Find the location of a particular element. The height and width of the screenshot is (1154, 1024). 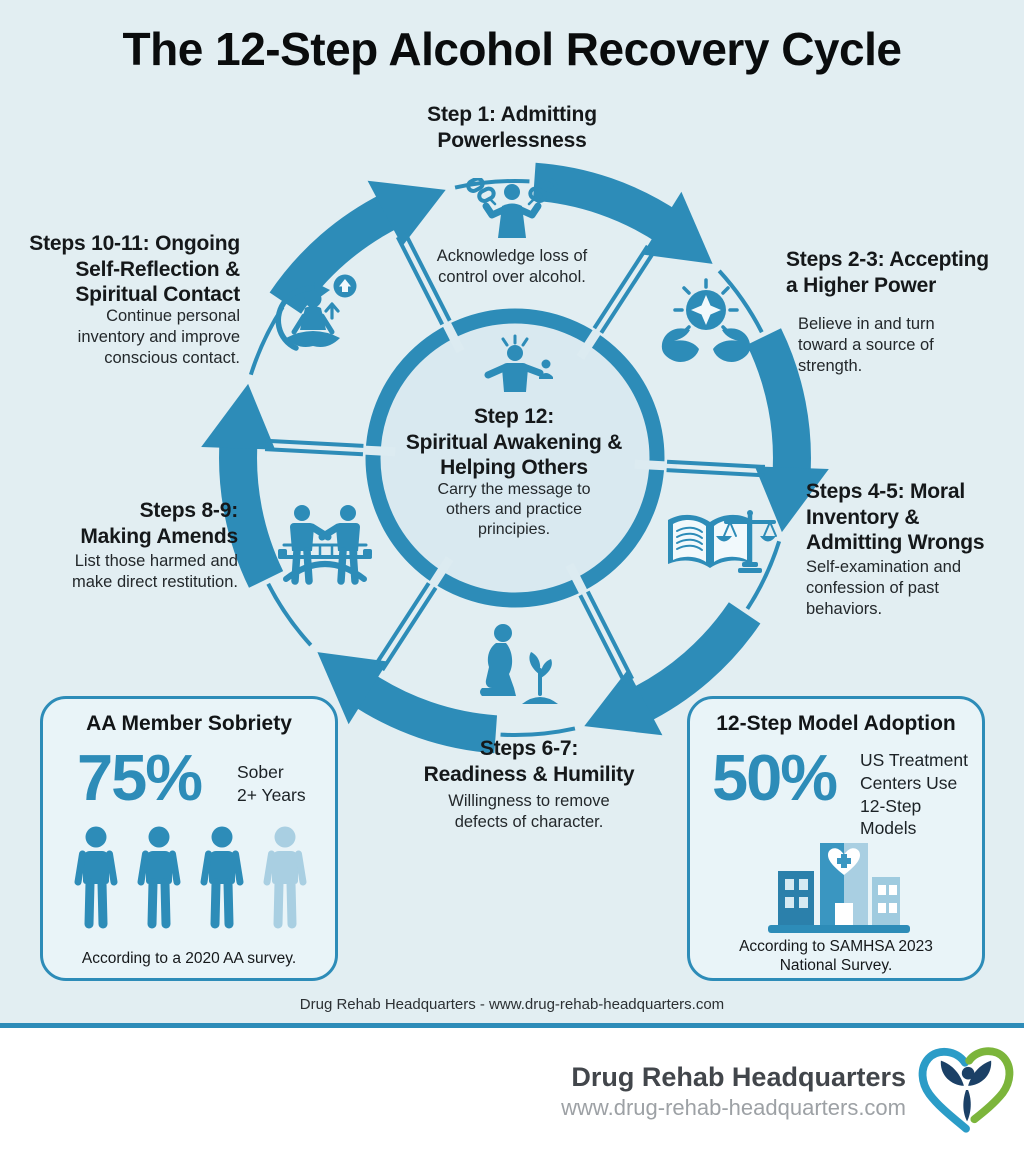

hands-holding-light-icon is located at coordinates (706, 320).